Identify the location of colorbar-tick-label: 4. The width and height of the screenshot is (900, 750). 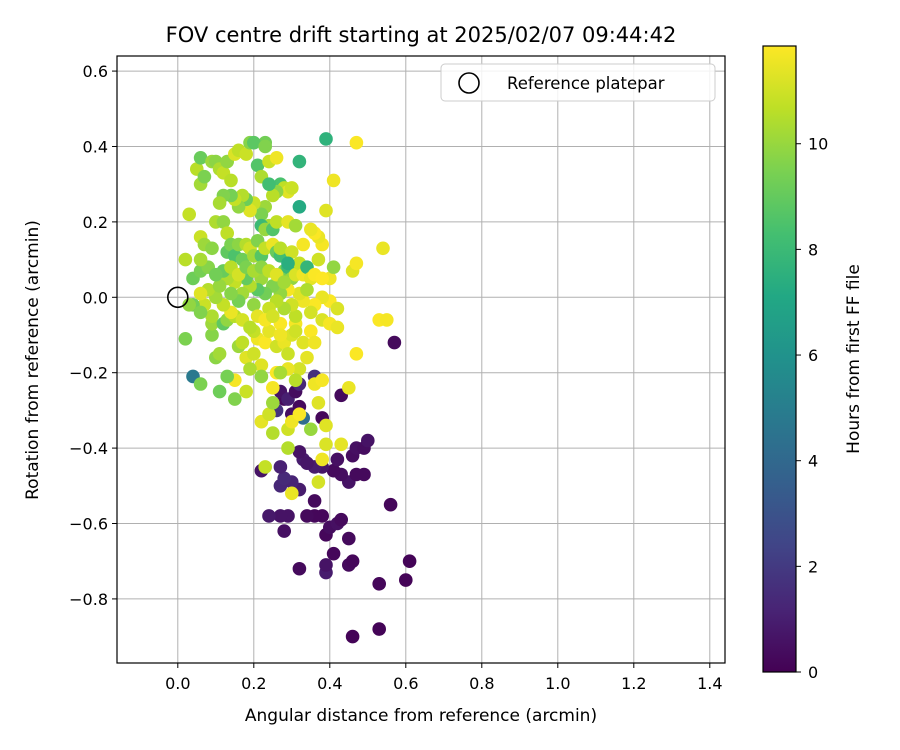
(813, 461).